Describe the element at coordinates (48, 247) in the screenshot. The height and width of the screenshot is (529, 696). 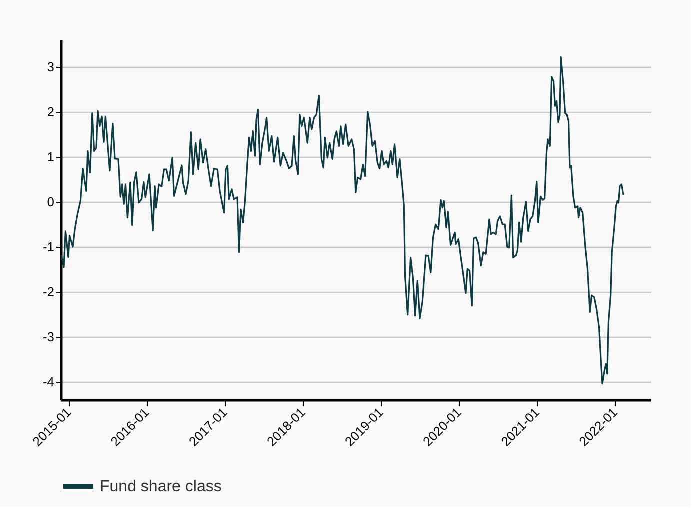
I see `y-tick-label: -1` at that location.